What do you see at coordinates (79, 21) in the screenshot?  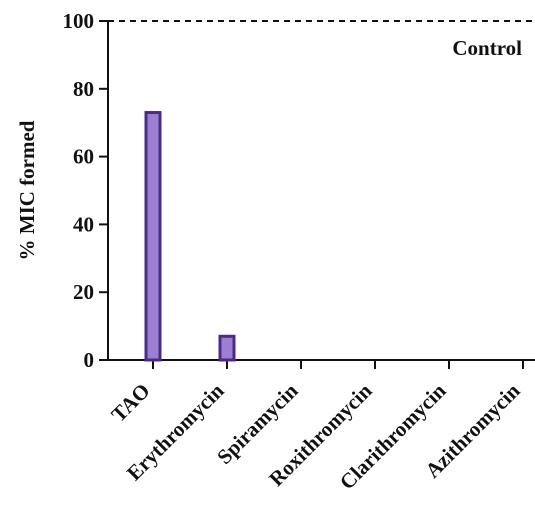 I see `y-tick-label: 100` at bounding box center [79, 21].